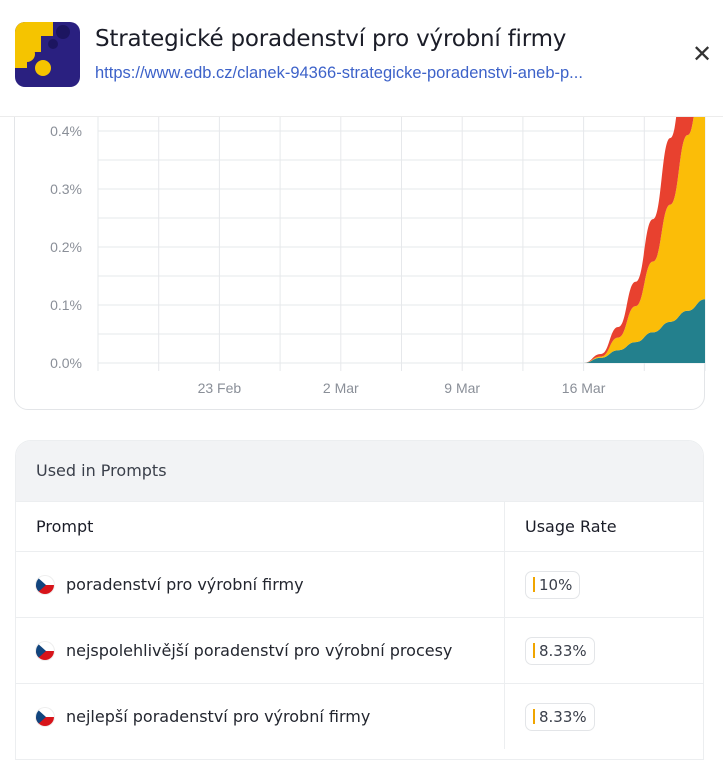 Image resolution: width=723 pixels, height=783 pixels. I want to click on usage-rate-cell: 10%, so click(604, 584).